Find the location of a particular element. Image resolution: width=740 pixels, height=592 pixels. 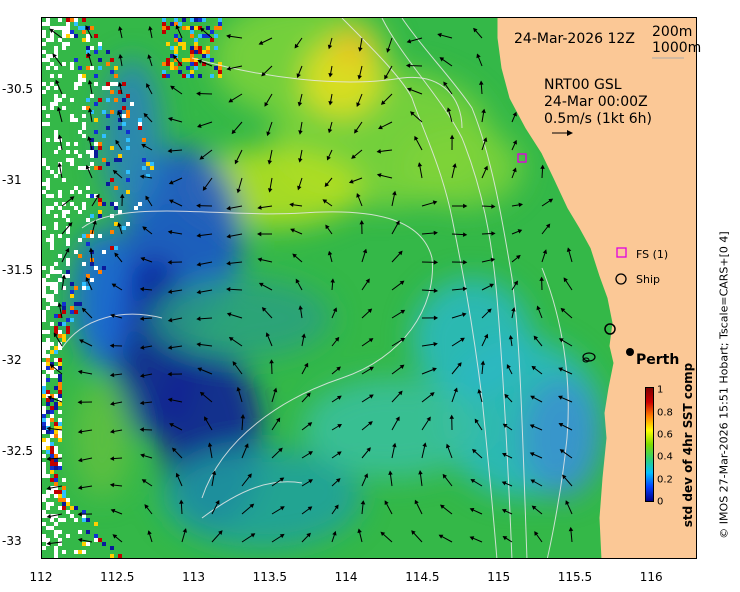

colorbar-tick: 1 is located at coordinates (660, 390).